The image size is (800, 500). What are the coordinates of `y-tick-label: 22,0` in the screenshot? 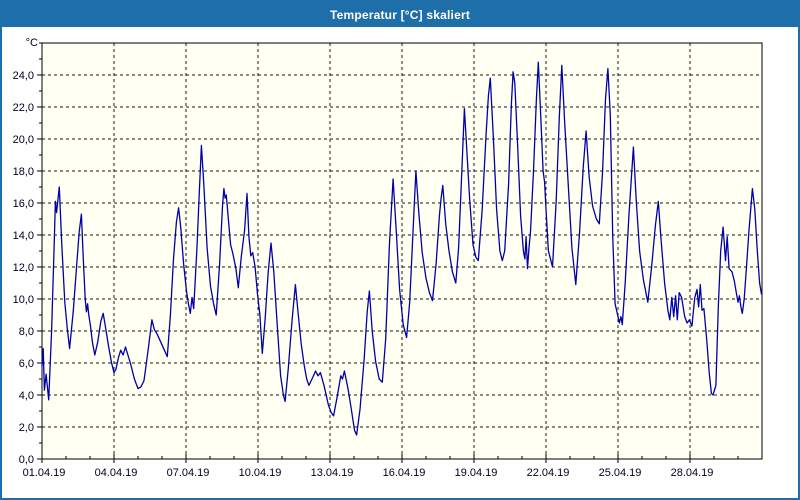 It's located at (23, 108).